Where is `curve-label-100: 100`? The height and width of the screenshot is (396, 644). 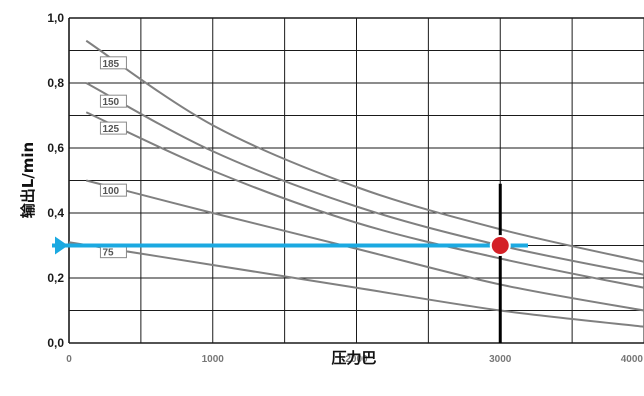
curve-label-100: 100 is located at coordinates (110, 191).